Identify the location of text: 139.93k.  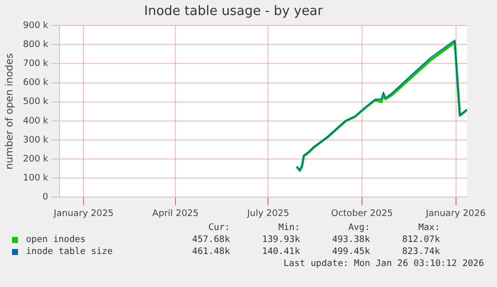
(281, 240).